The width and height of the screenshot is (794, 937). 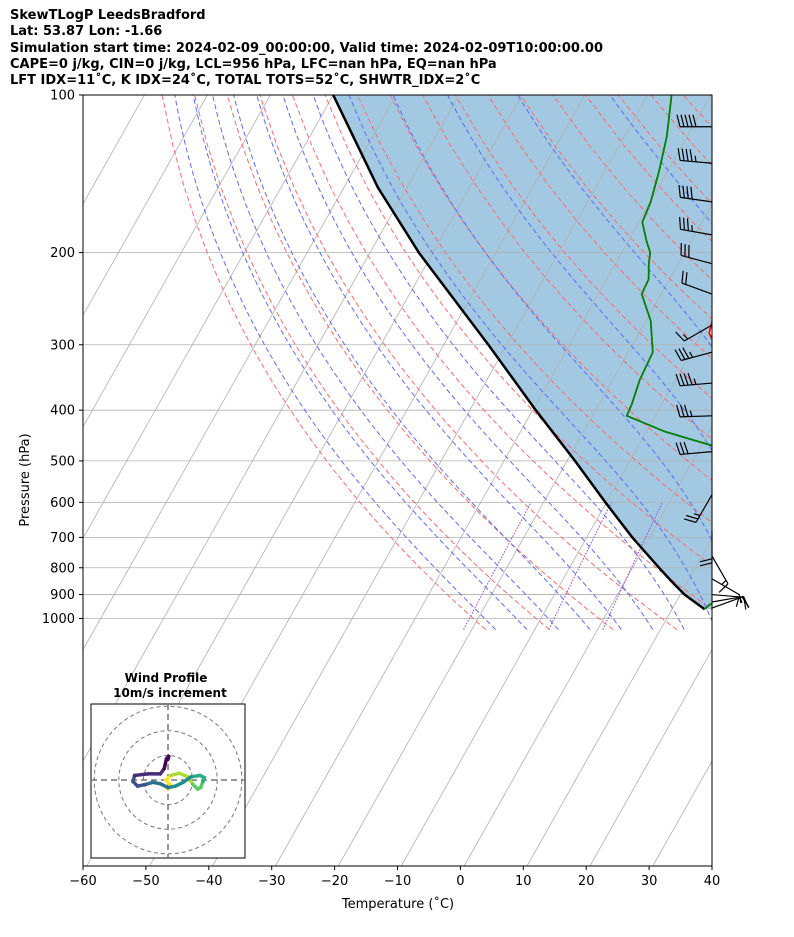 I want to click on x-tick-label: −20, so click(x=334, y=881).